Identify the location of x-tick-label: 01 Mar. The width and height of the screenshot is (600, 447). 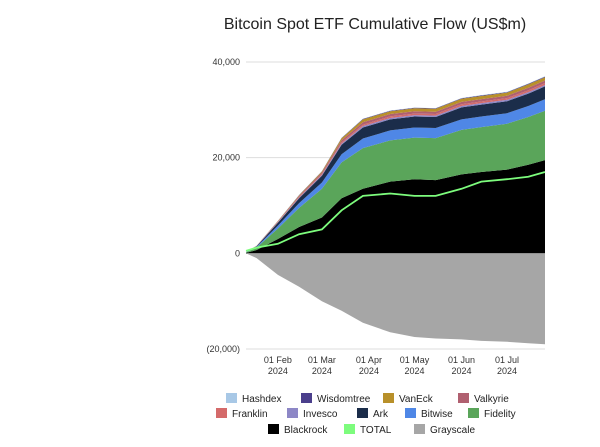
(322, 360).